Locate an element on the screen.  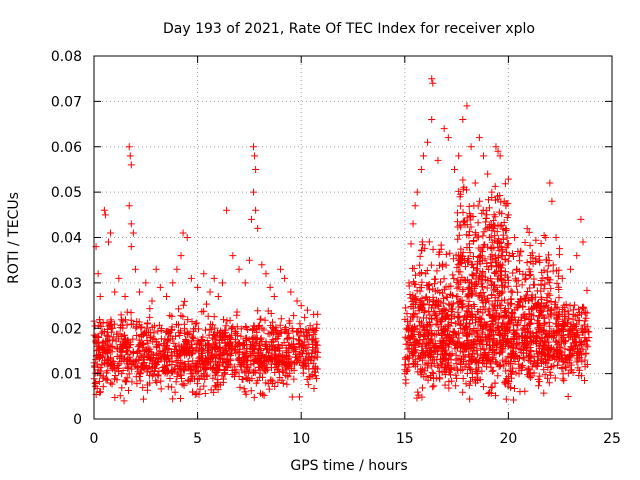
x-axis-label: GPS time / hours is located at coordinates (348, 466).